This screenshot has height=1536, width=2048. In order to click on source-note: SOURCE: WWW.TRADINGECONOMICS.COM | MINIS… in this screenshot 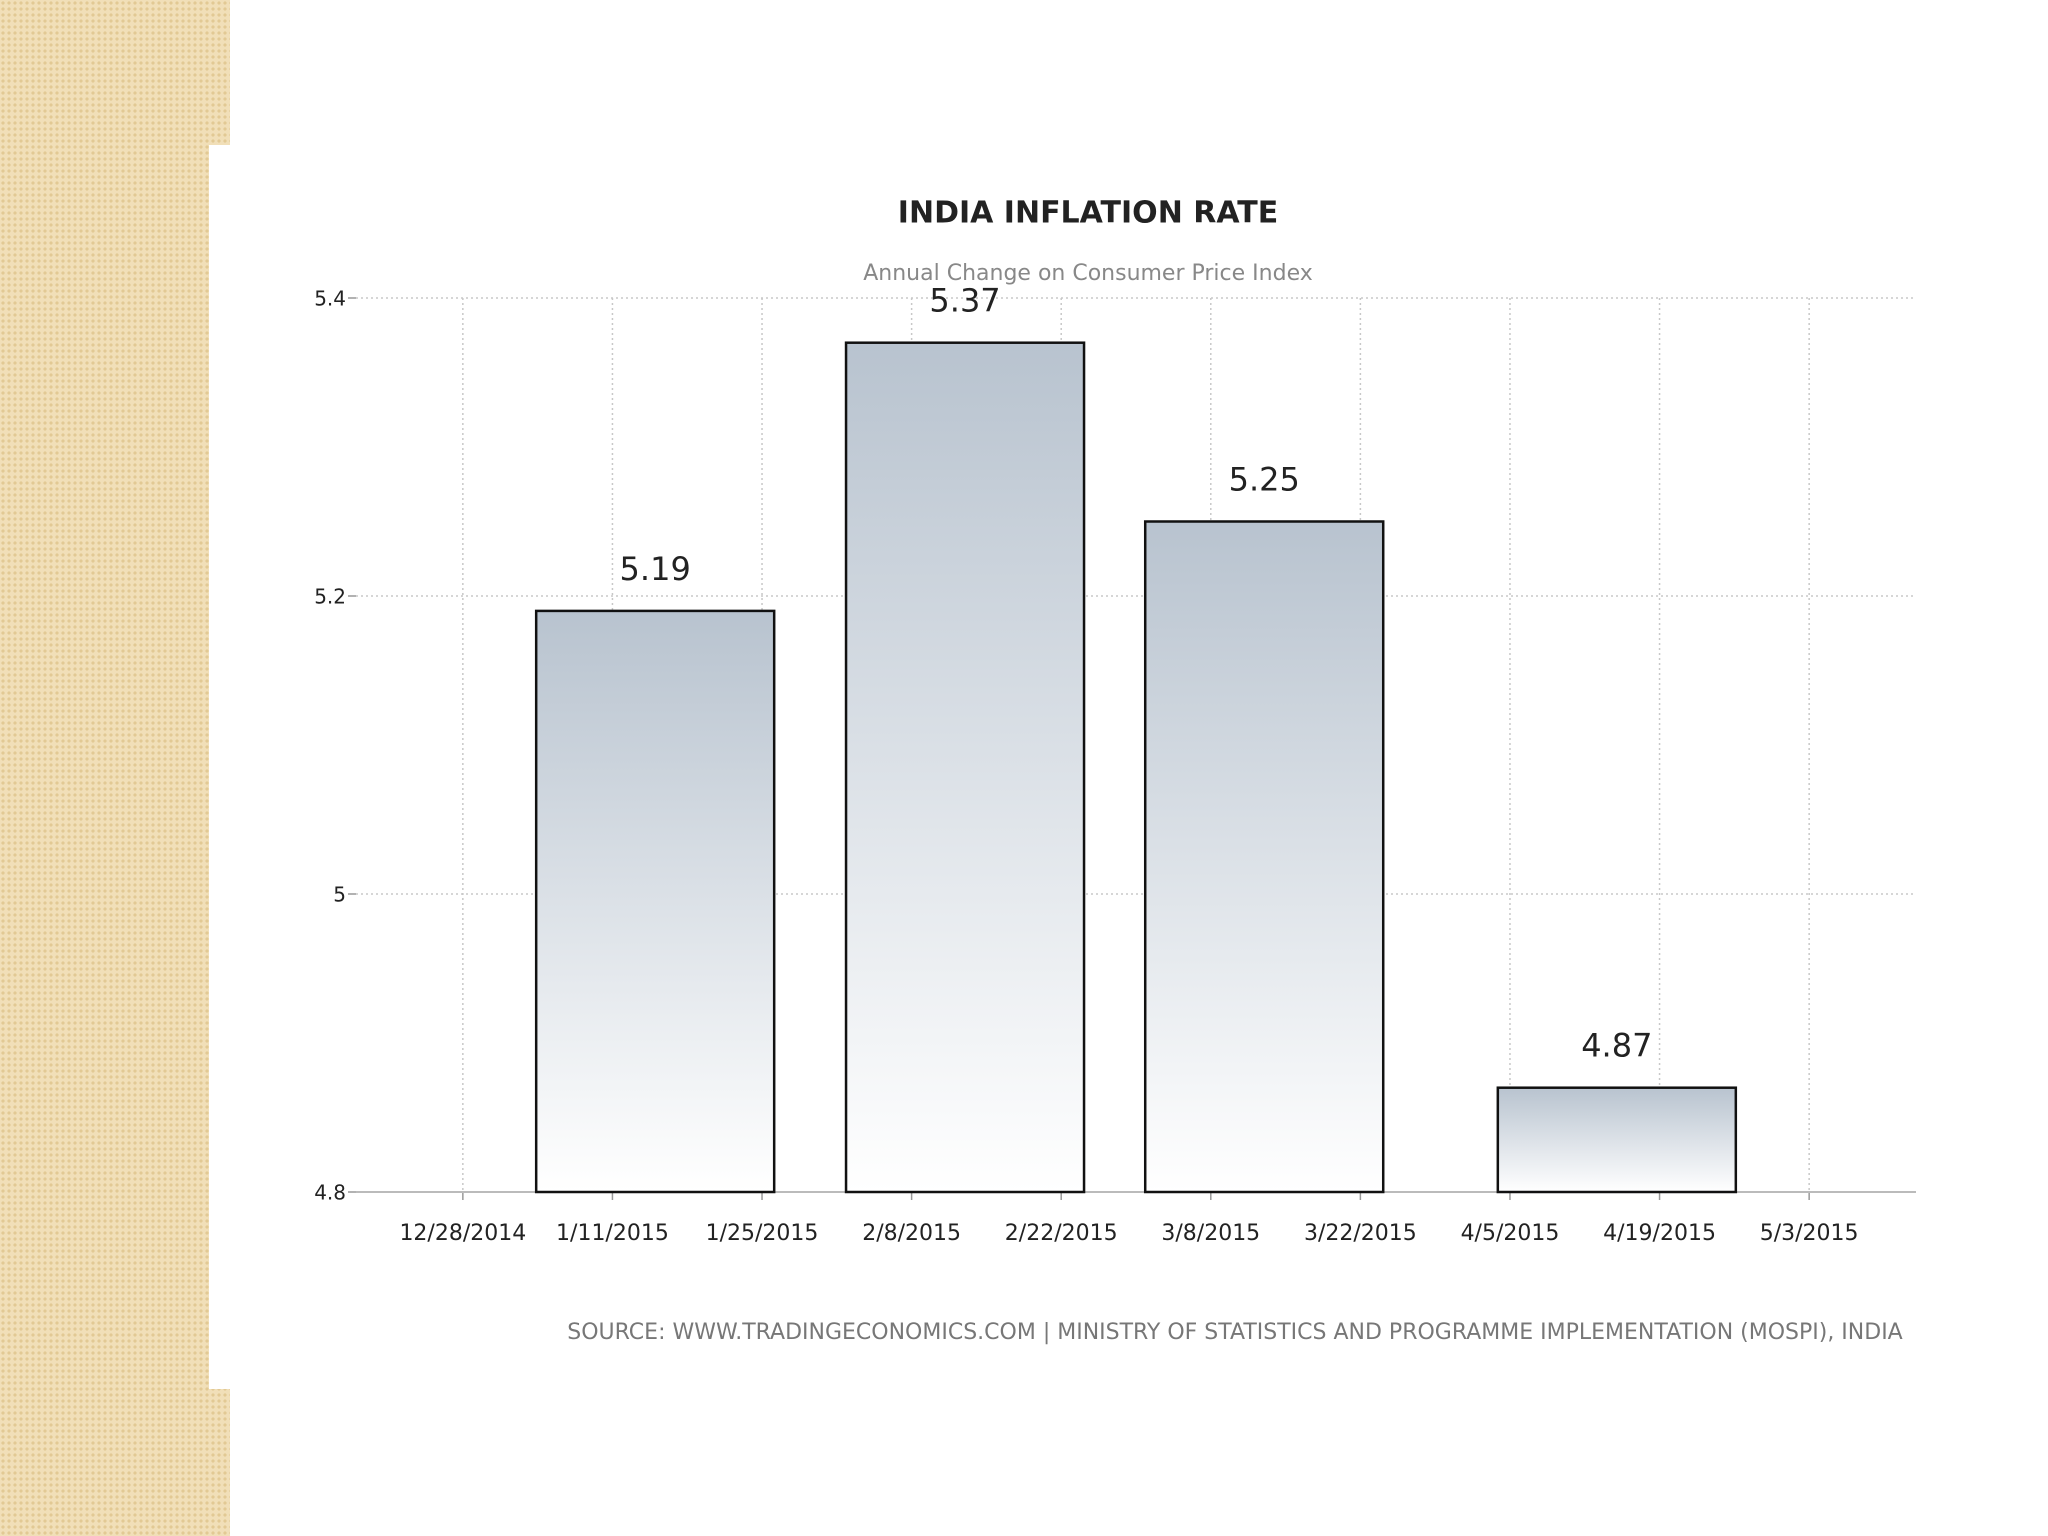, I will do `click(1235, 1332)`.